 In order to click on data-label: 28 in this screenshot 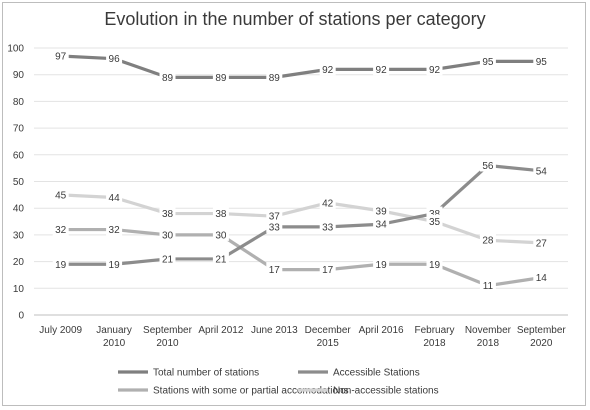, I will do `click(488, 241)`.